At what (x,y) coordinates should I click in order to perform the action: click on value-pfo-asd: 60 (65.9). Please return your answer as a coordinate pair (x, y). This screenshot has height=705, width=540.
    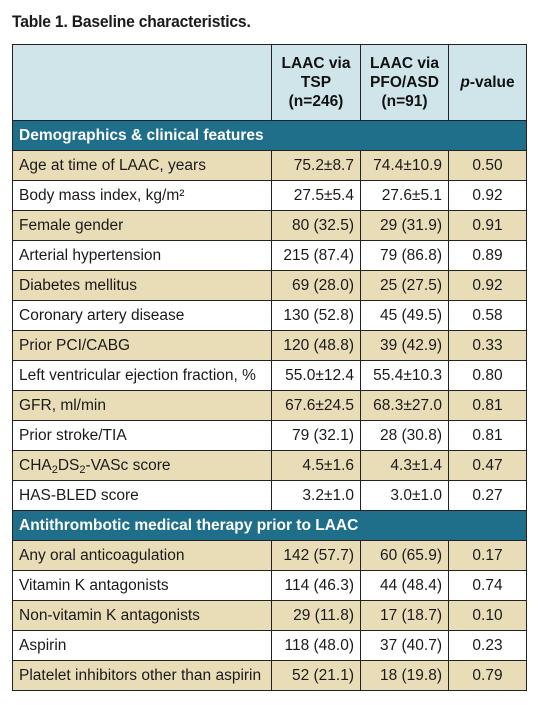
    Looking at the image, I should click on (404, 555).